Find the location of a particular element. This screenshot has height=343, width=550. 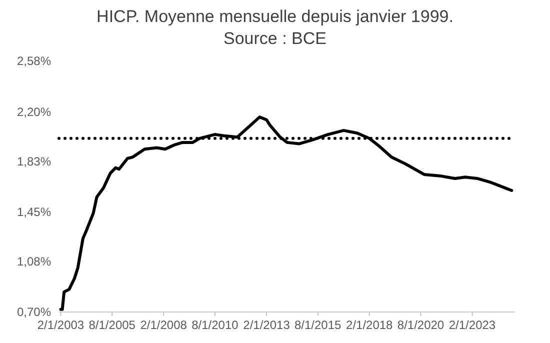

x-tick-label: 2/1/2018 is located at coordinates (370, 325).